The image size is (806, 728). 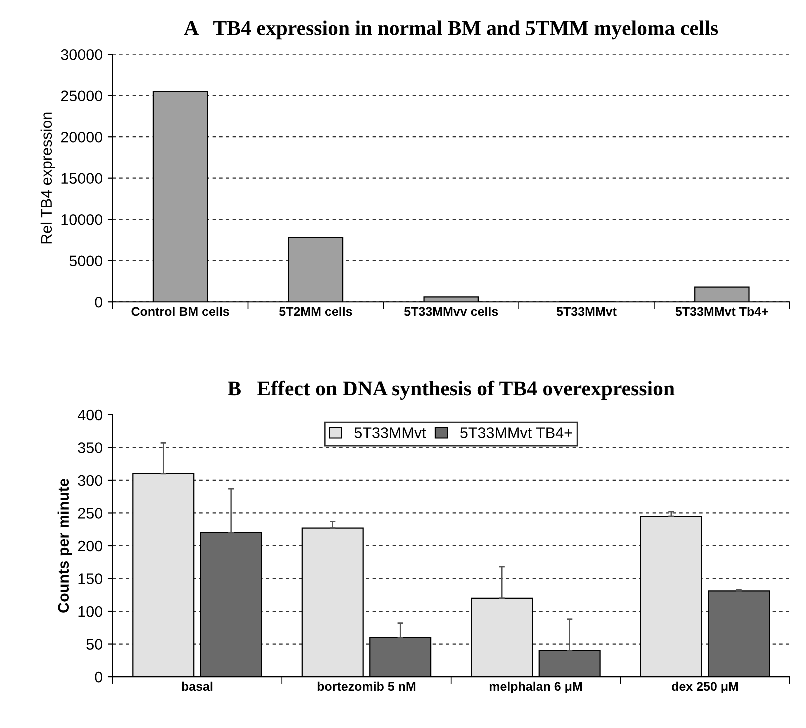 I want to click on y-tick-label: 300, so click(x=90, y=480).